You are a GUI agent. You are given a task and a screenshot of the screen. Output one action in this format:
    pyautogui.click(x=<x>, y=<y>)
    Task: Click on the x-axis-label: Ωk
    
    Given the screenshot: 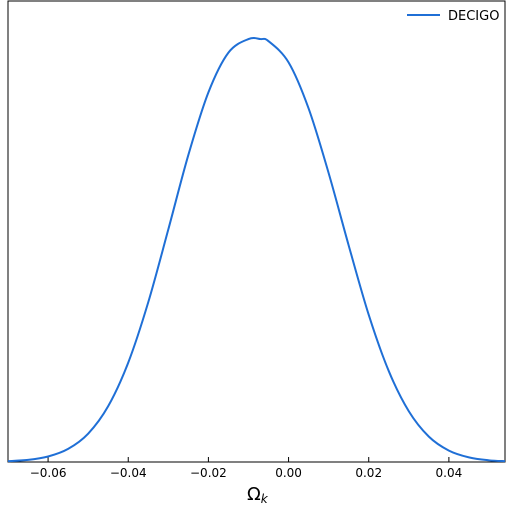 What is the action you would take?
    pyautogui.click(x=258, y=495)
    